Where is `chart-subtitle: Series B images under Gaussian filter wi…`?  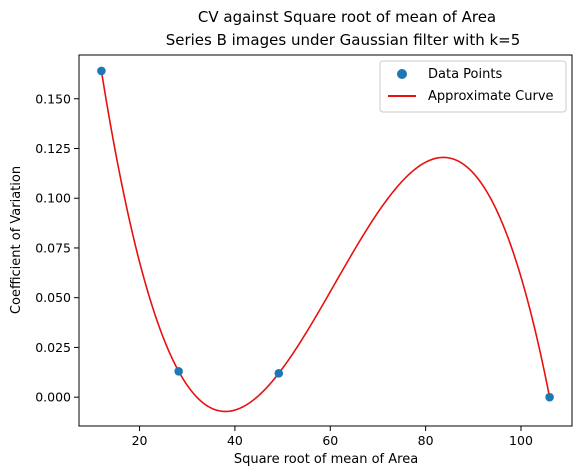
chart-subtitle: Series B images under Gaussian filter wi… is located at coordinates (343, 40).